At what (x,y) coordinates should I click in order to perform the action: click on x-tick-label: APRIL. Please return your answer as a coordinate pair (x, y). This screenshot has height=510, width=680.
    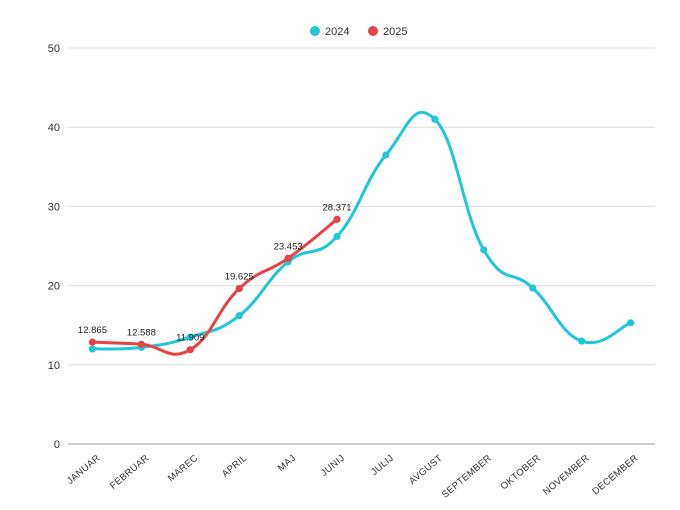
    Looking at the image, I should click on (234, 466).